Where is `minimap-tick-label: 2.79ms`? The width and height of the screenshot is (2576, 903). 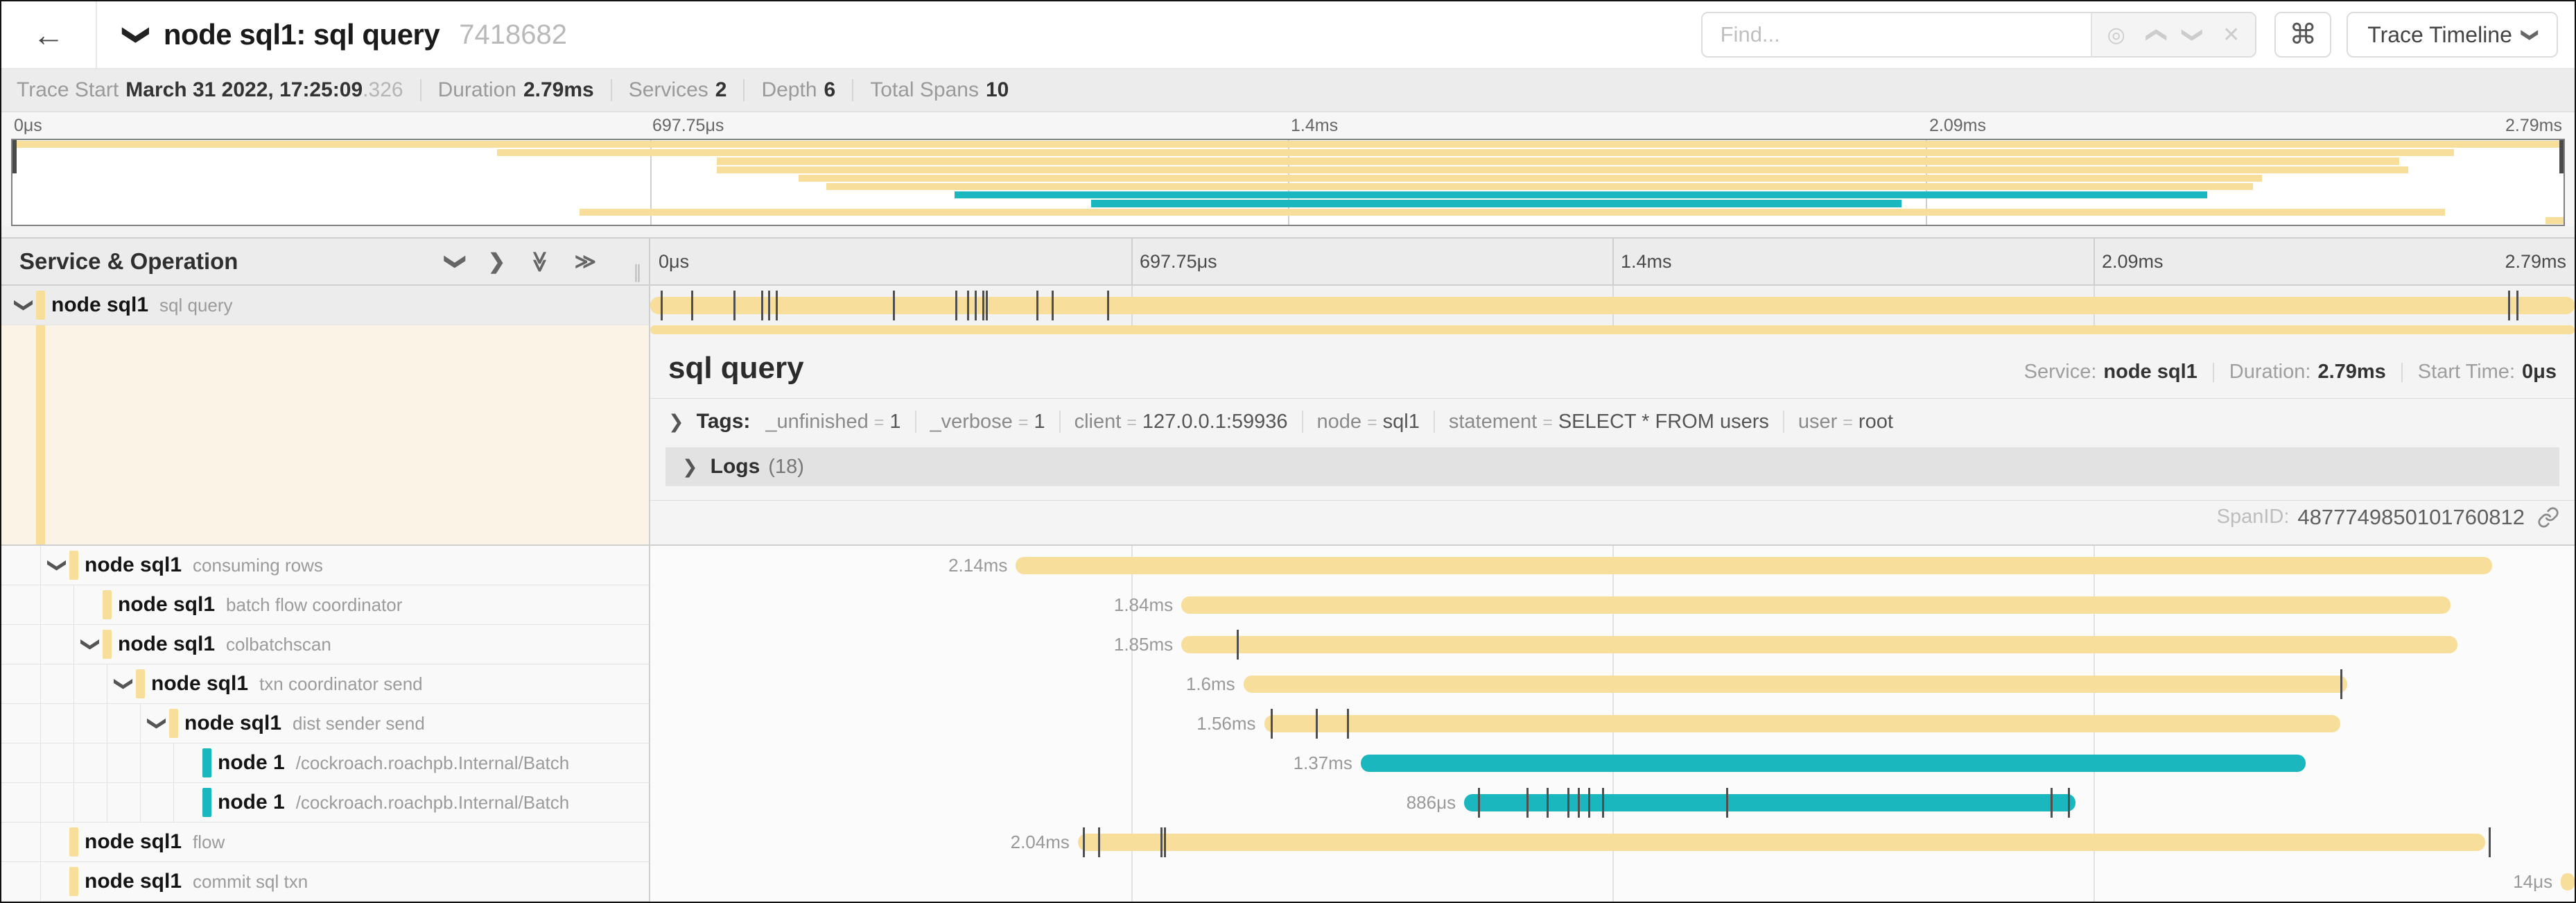
minimap-tick-label: 2.79ms is located at coordinates (2533, 125).